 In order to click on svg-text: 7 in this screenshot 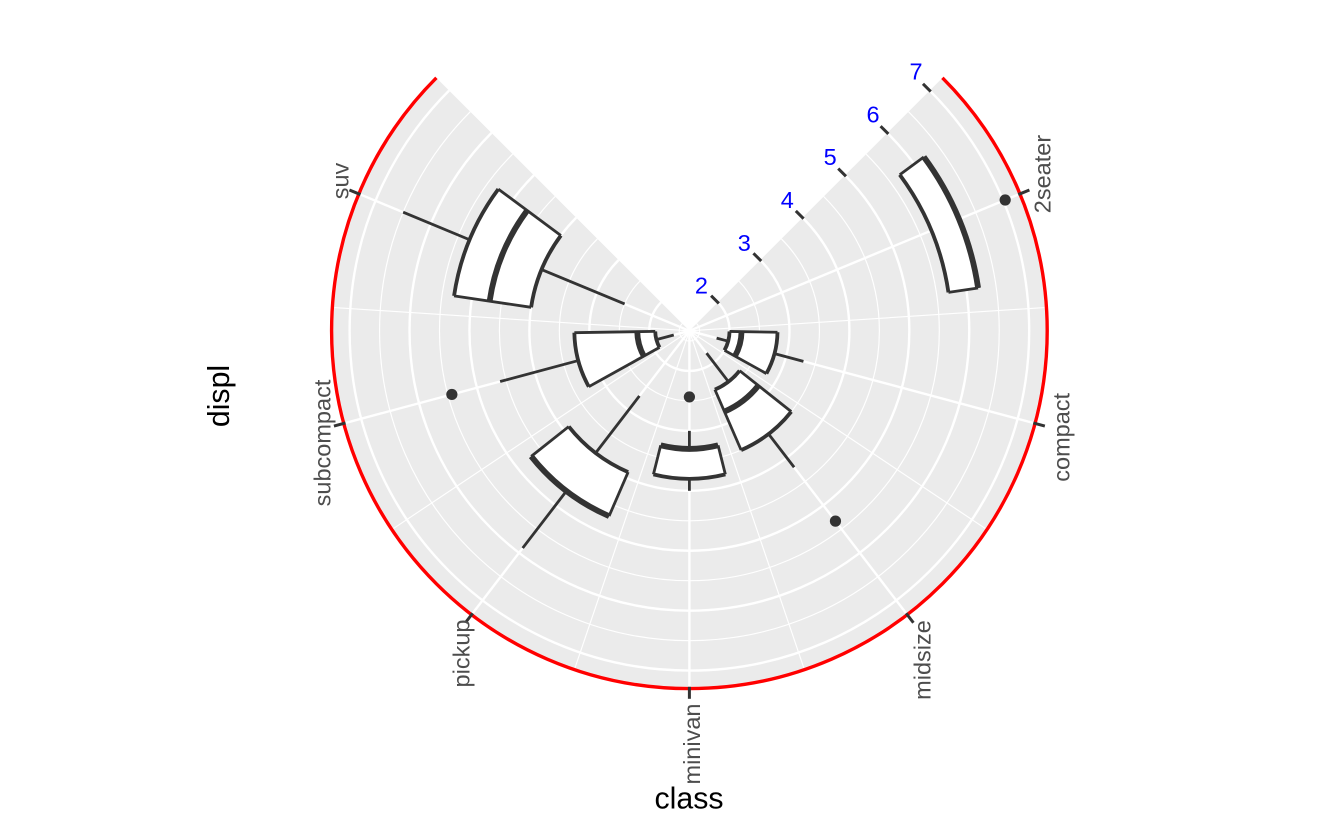, I will do `click(915, 72)`.